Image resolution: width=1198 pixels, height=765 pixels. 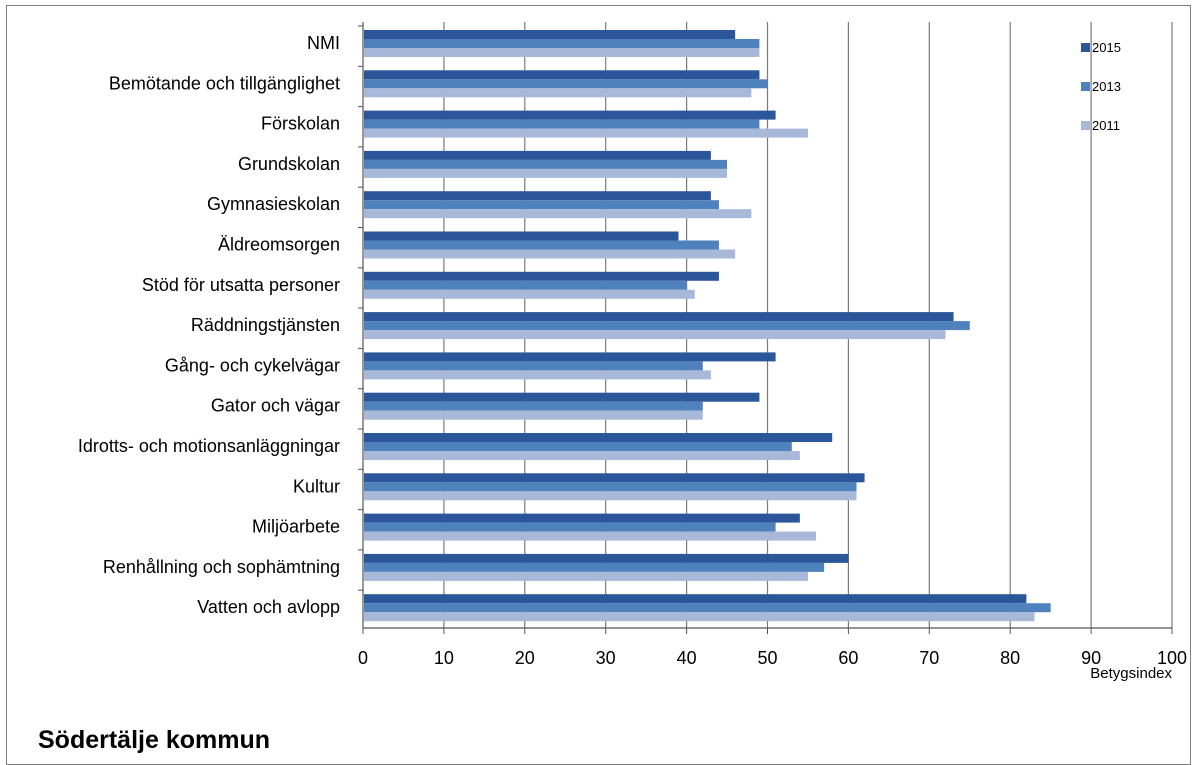 What do you see at coordinates (1106, 86) in the screenshot?
I see `legend-label-2013: 2013` at bounding box center [1106, 86].